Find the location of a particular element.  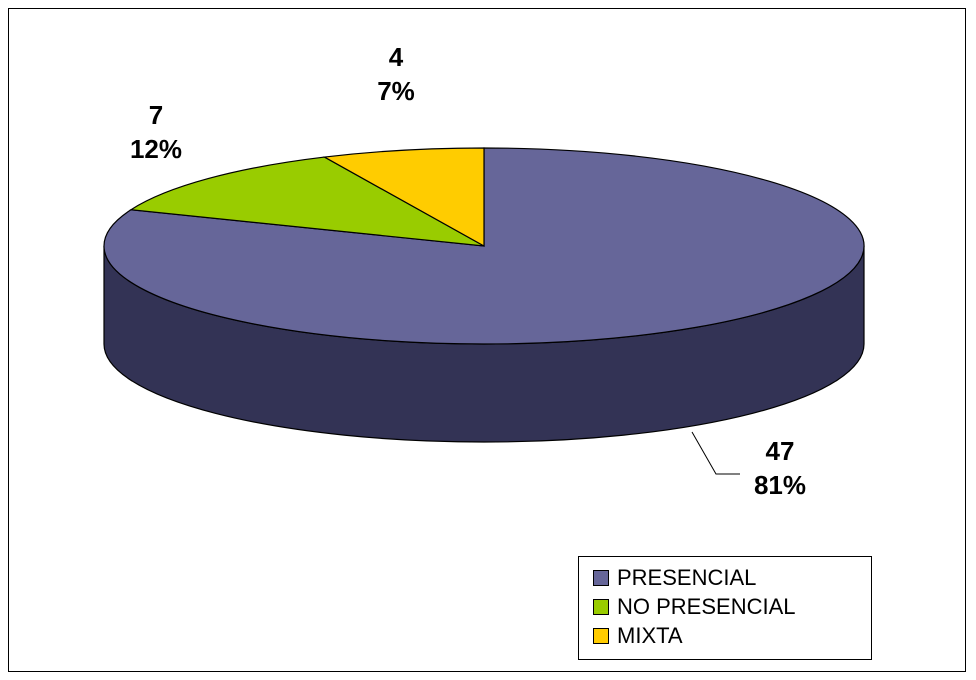

slice-percent-presencial: 81% is located at coordinates (780, 485).